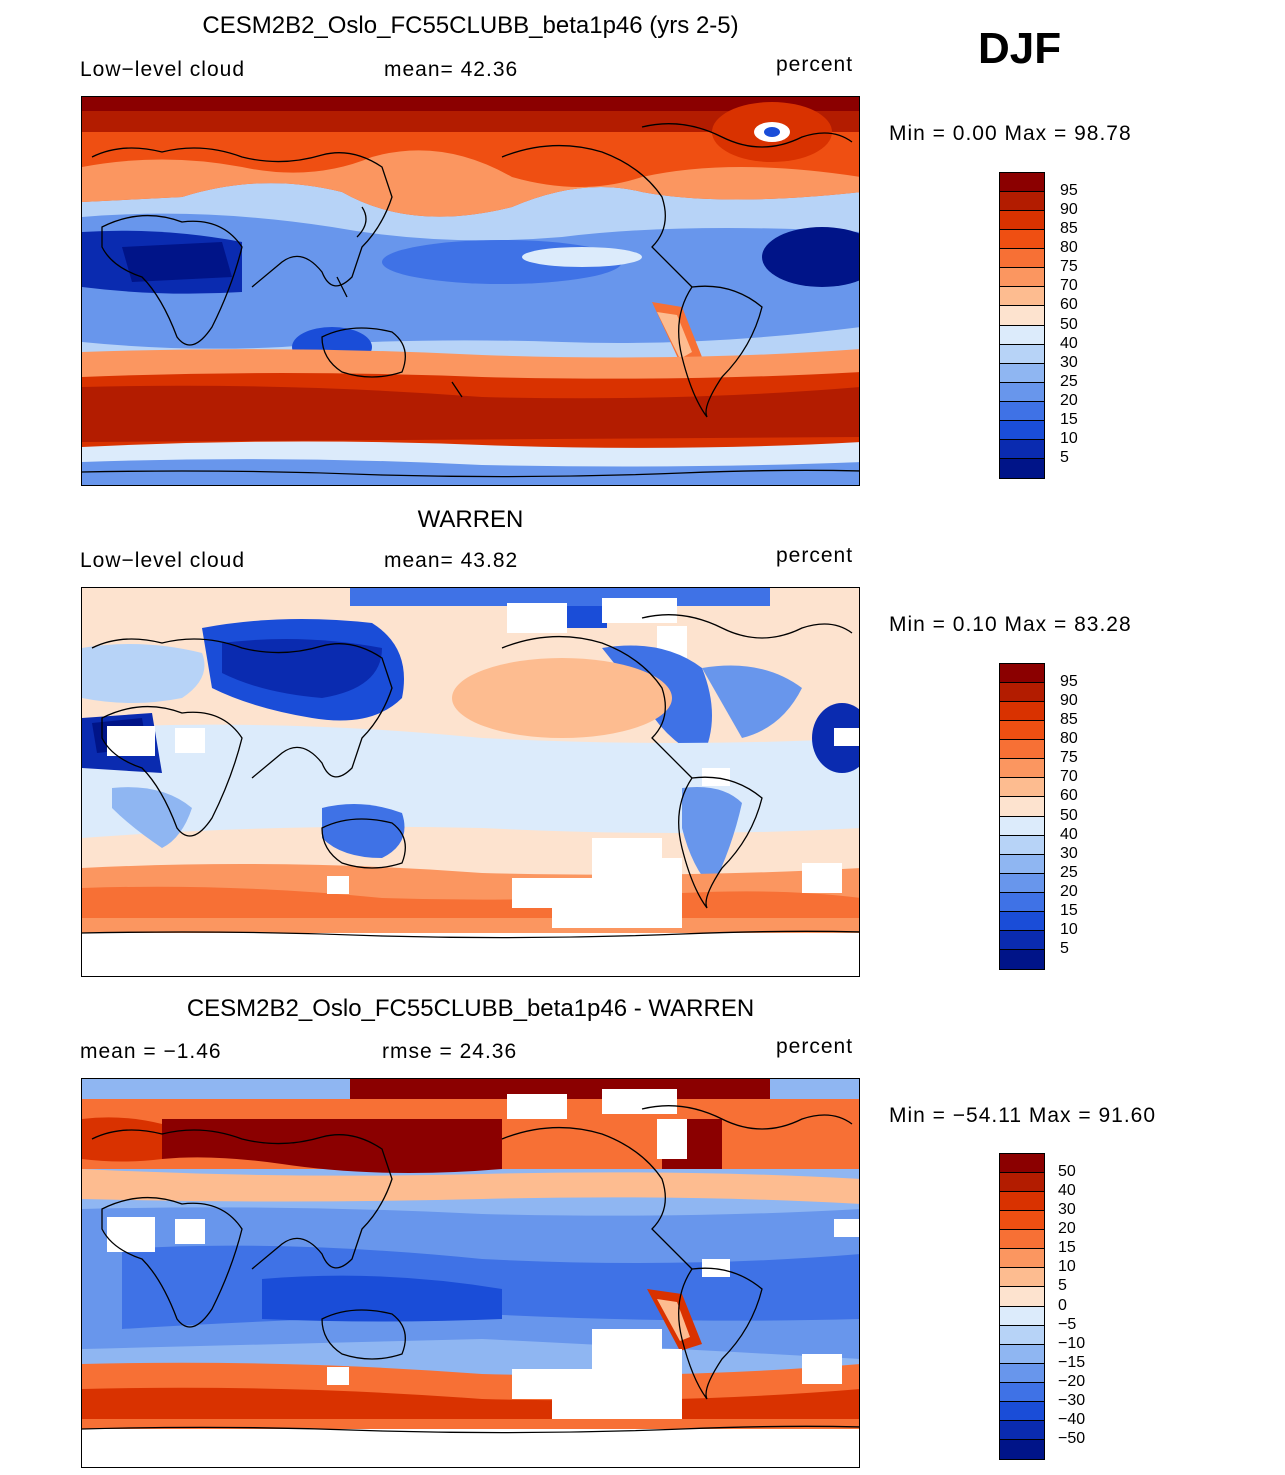 The height and width of the screenshot is (1475, 1285). I want to click on colorbar-label: −10, so click(1072, 1343).